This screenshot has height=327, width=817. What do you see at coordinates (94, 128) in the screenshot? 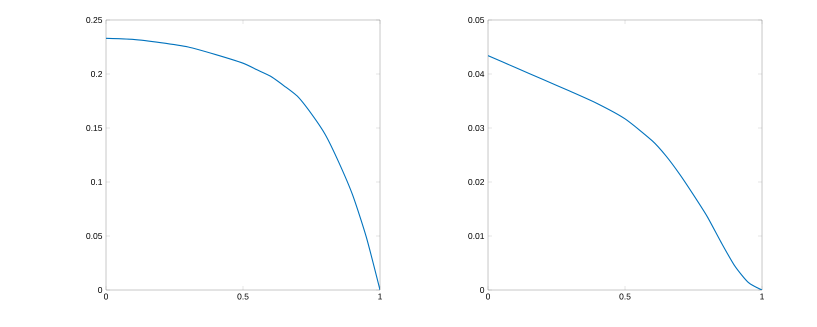
I see `y-tick-label: 0.15` at bounding box center [94, 128].